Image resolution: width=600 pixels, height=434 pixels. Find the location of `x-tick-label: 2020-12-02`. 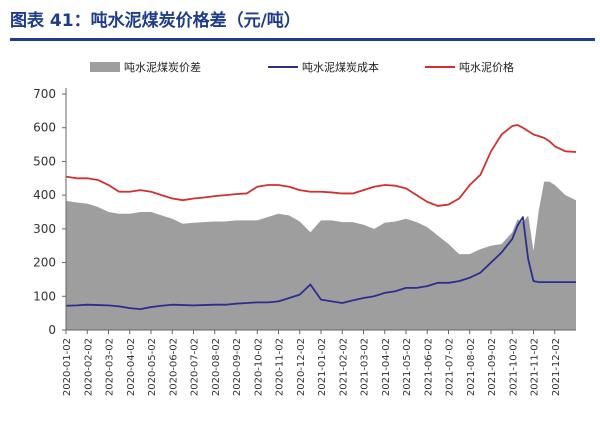

x-tick-label: 2020-12-02 is located at coordinates (301, 367).